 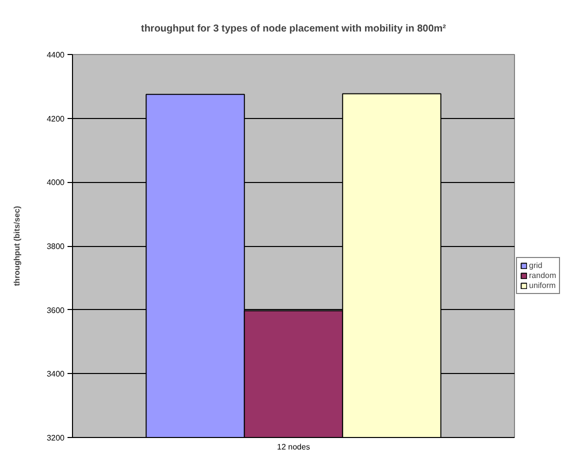 What do you see at coordinates (56, 183) in the screenshot?
I see `y-tick-label: 4000` at bounding box center [56, 183].